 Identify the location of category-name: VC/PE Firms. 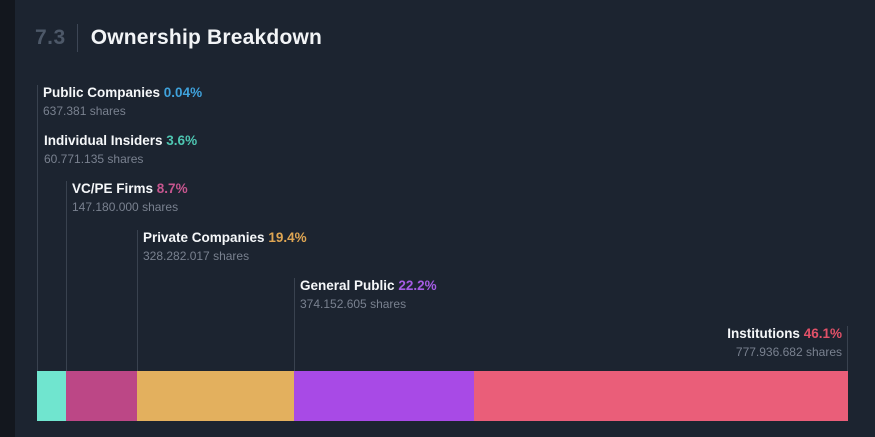
(113, 188).